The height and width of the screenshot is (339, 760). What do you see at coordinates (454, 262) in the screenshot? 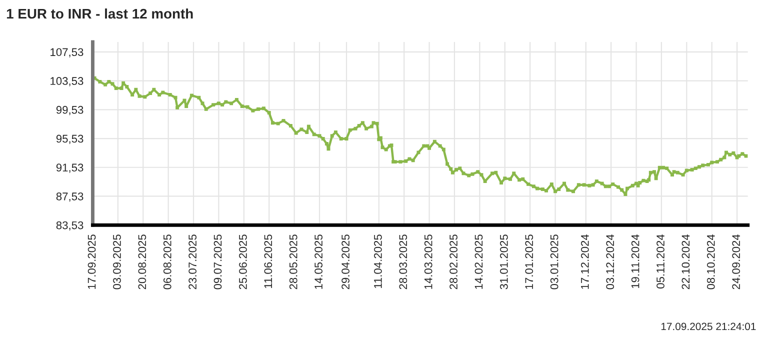
I see `x-tick-label: 28.02.2025` at bounding box center [454, 262].